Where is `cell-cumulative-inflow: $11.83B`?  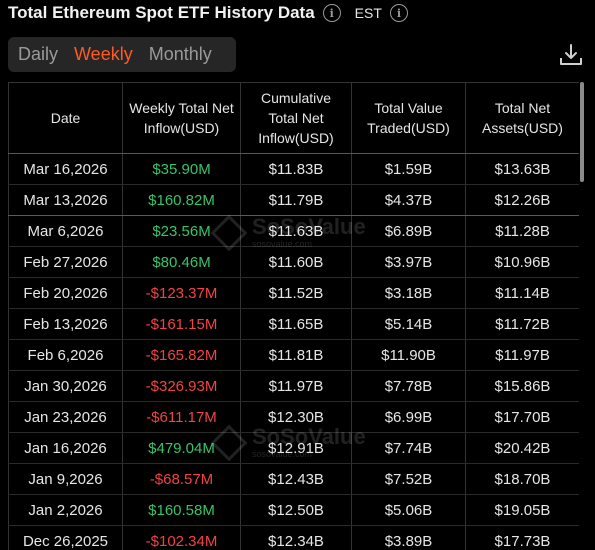
cell-cumulative-inflow: $11.83B is located at coordinates (296, 169).